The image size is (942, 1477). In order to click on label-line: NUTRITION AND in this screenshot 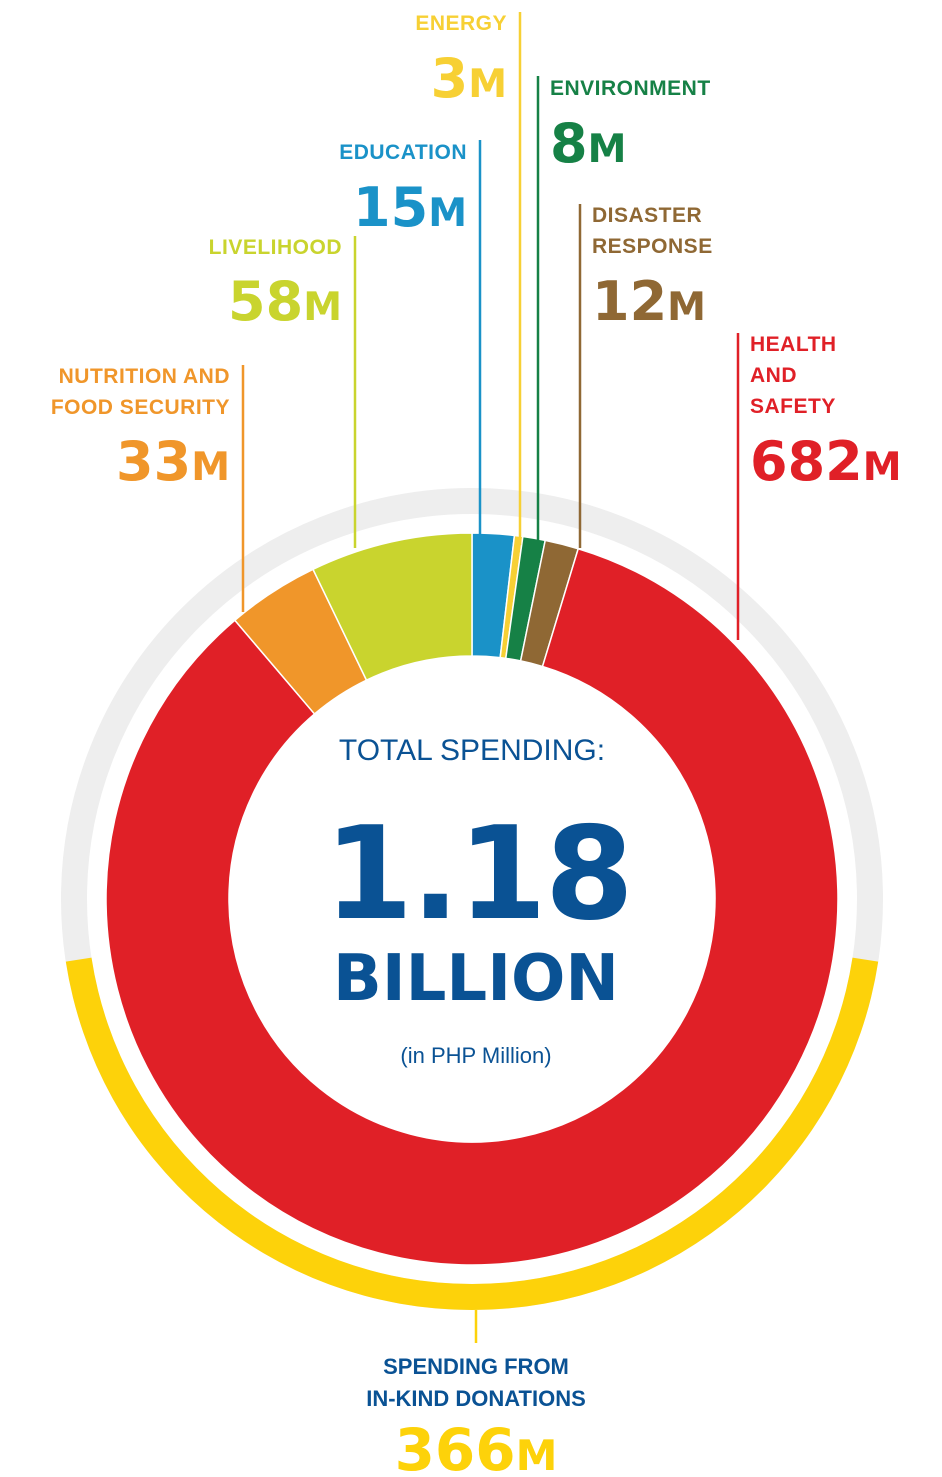, I will do `click(144, 376)`.